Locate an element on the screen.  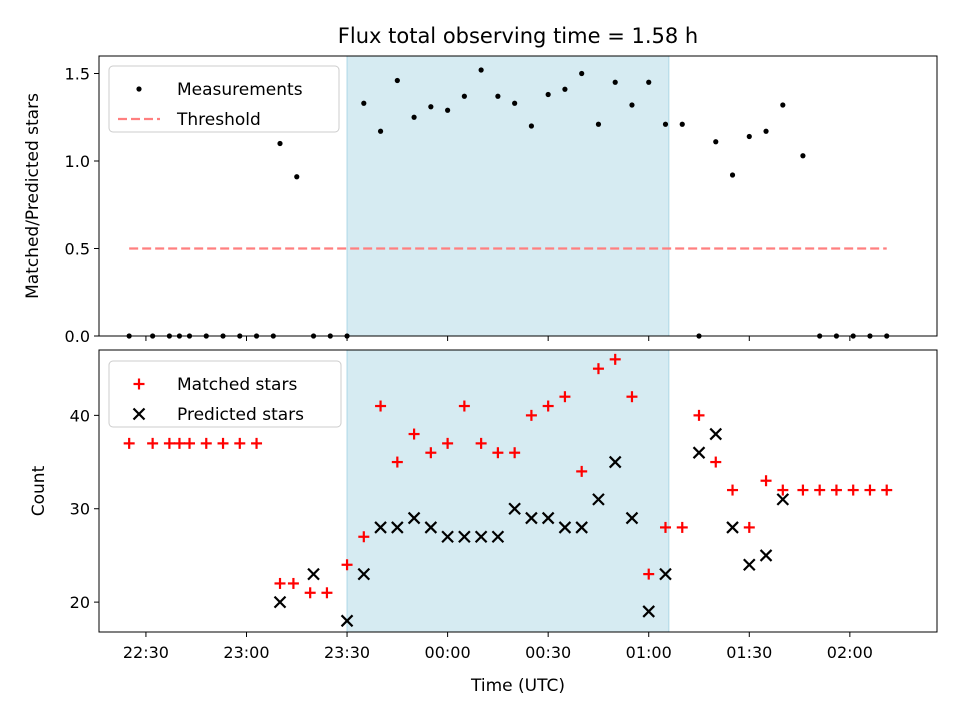
x-tick-label: 00:30 is located at coordinates (548, 652).